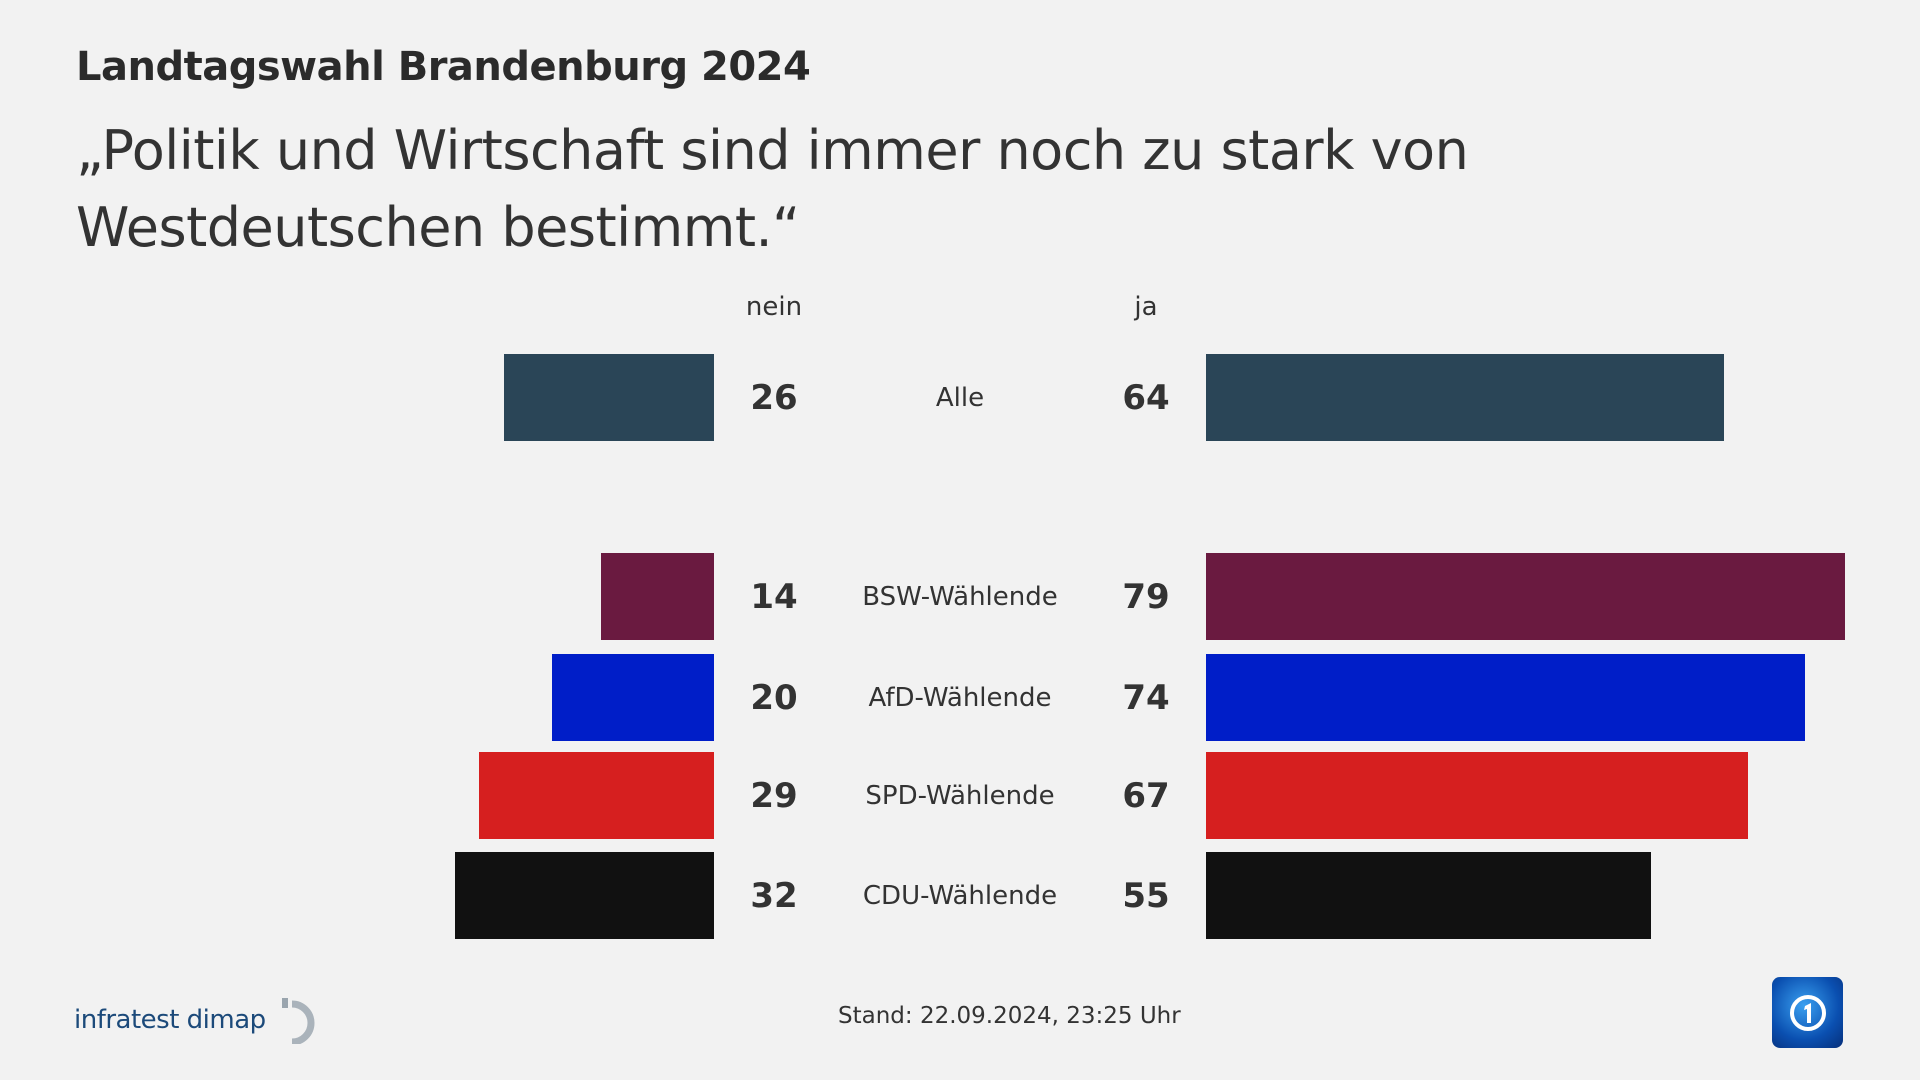  Describe the element at coordinates (774, 697) in the screenshot. I see `value-nein: 20` at that location.